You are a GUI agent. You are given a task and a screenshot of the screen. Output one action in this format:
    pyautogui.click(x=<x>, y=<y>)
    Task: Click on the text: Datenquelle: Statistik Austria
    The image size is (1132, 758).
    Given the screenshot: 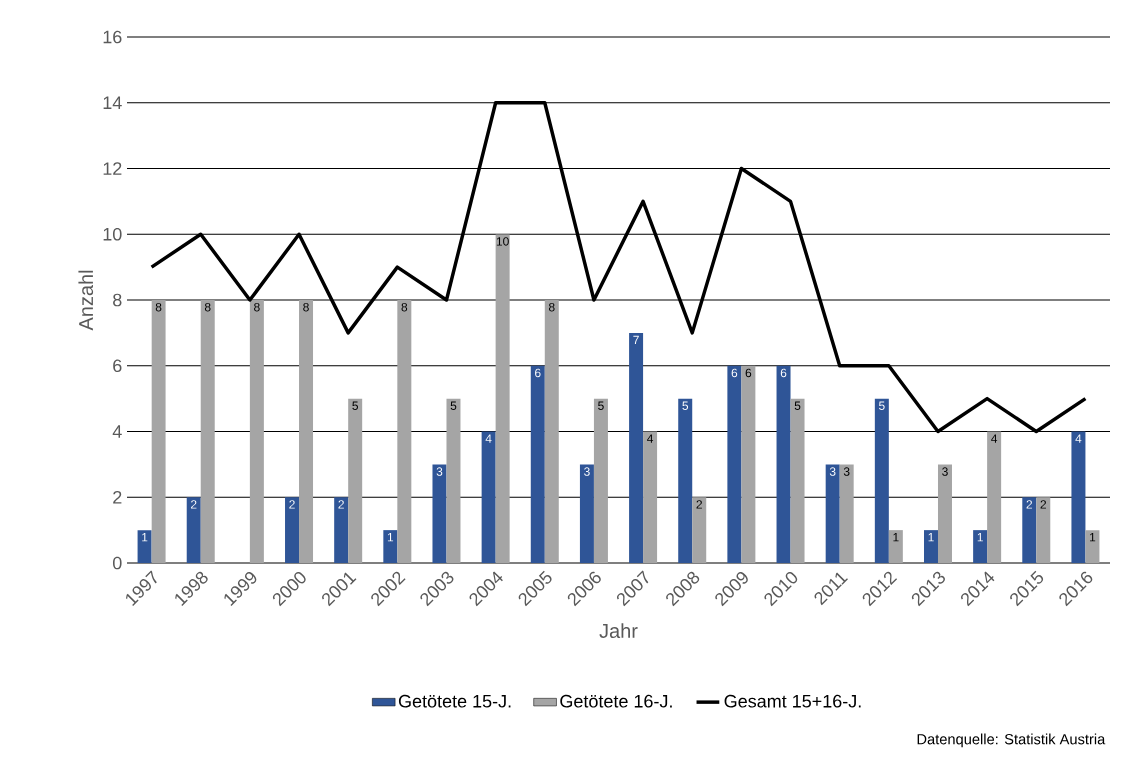 What is the action you would take?
    pyautogui.click(x=1011, y=740)
    